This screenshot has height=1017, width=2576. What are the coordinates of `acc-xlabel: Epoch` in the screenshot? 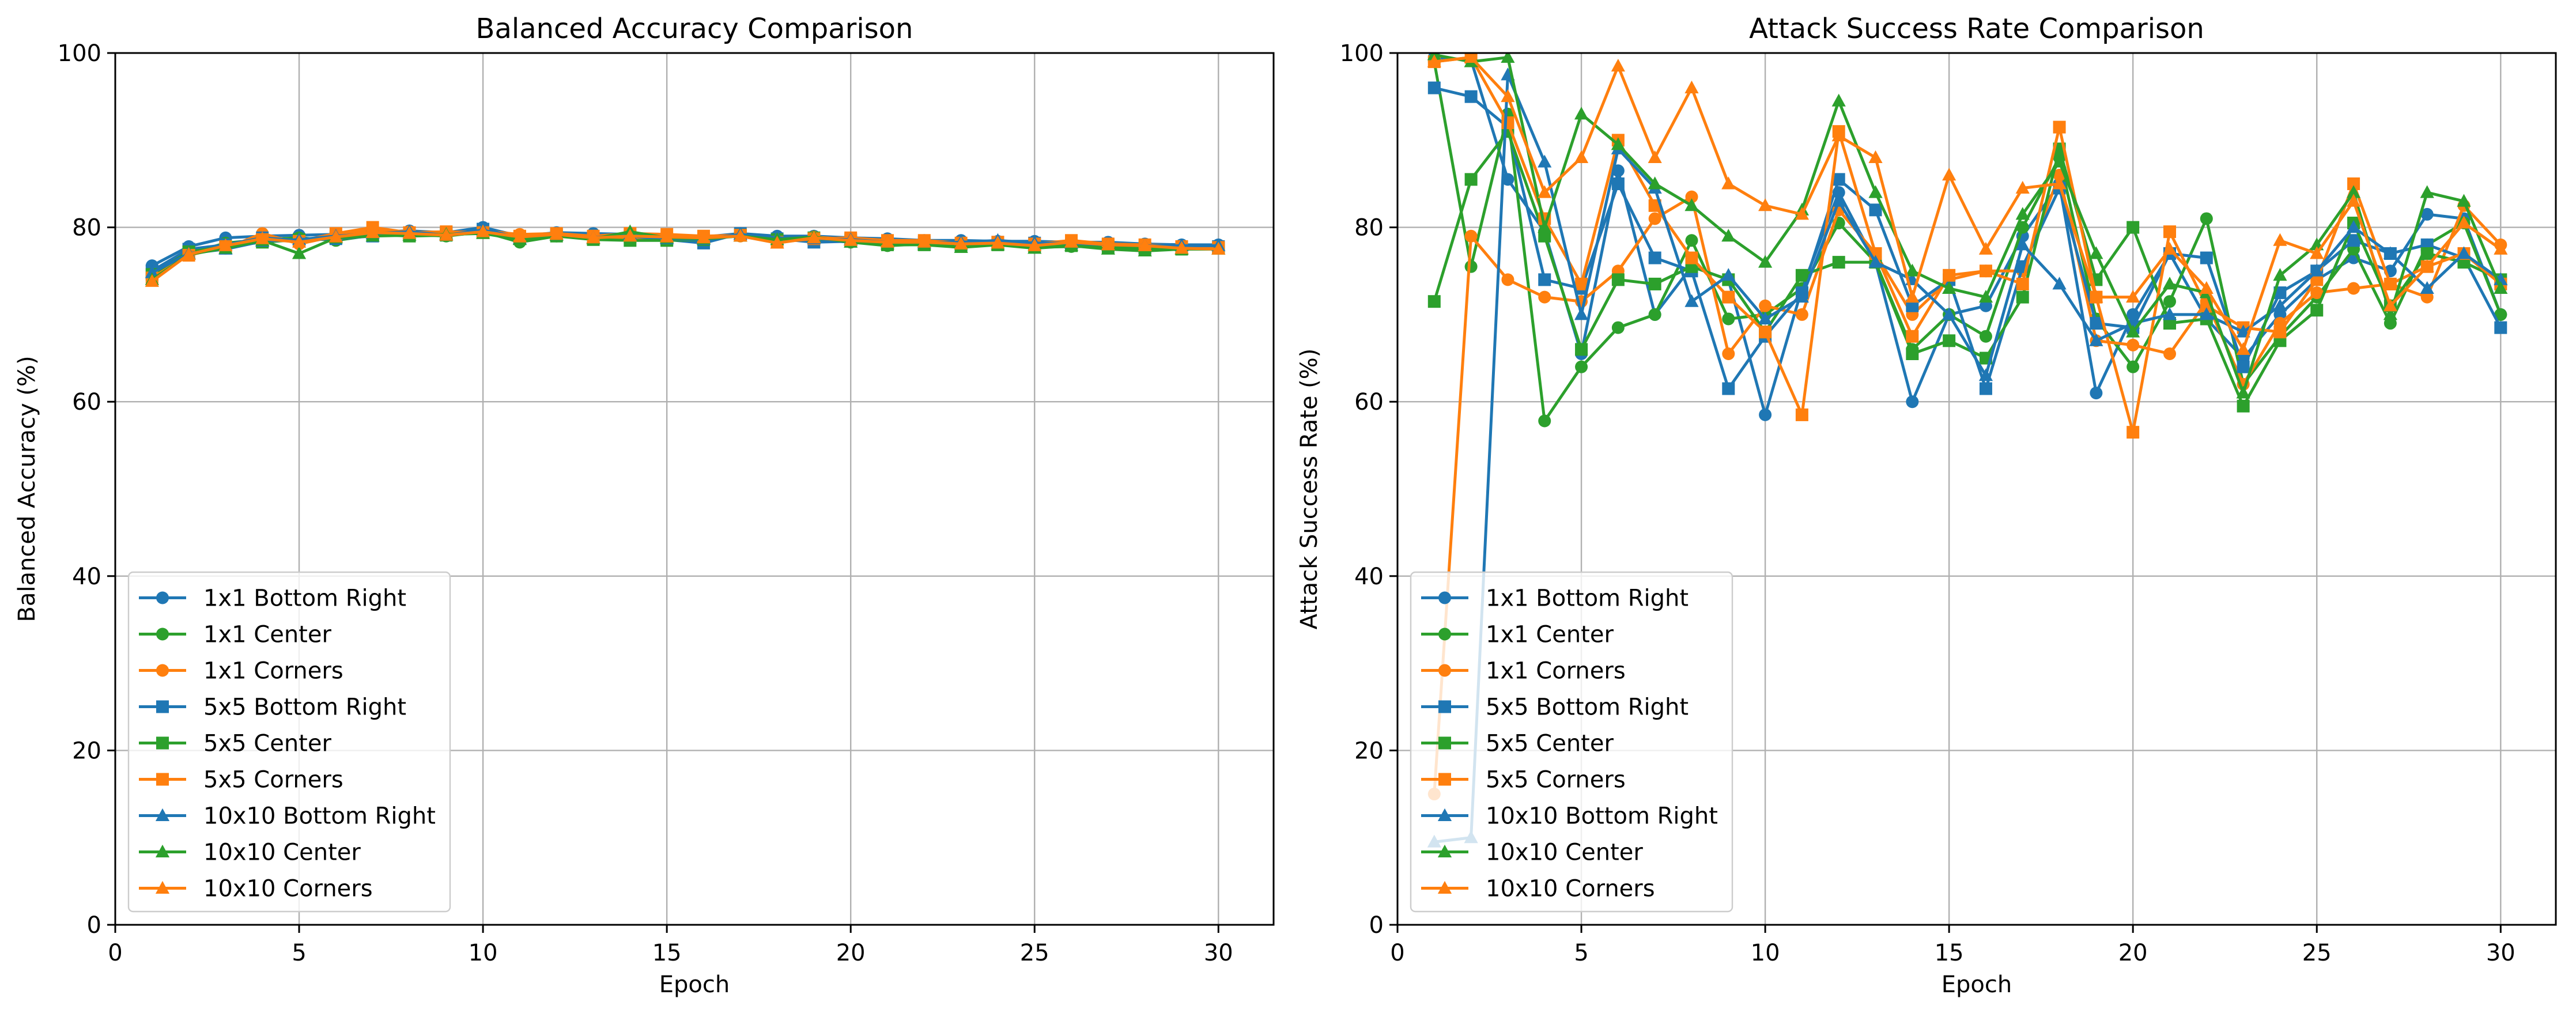 It's located at (694, 984).